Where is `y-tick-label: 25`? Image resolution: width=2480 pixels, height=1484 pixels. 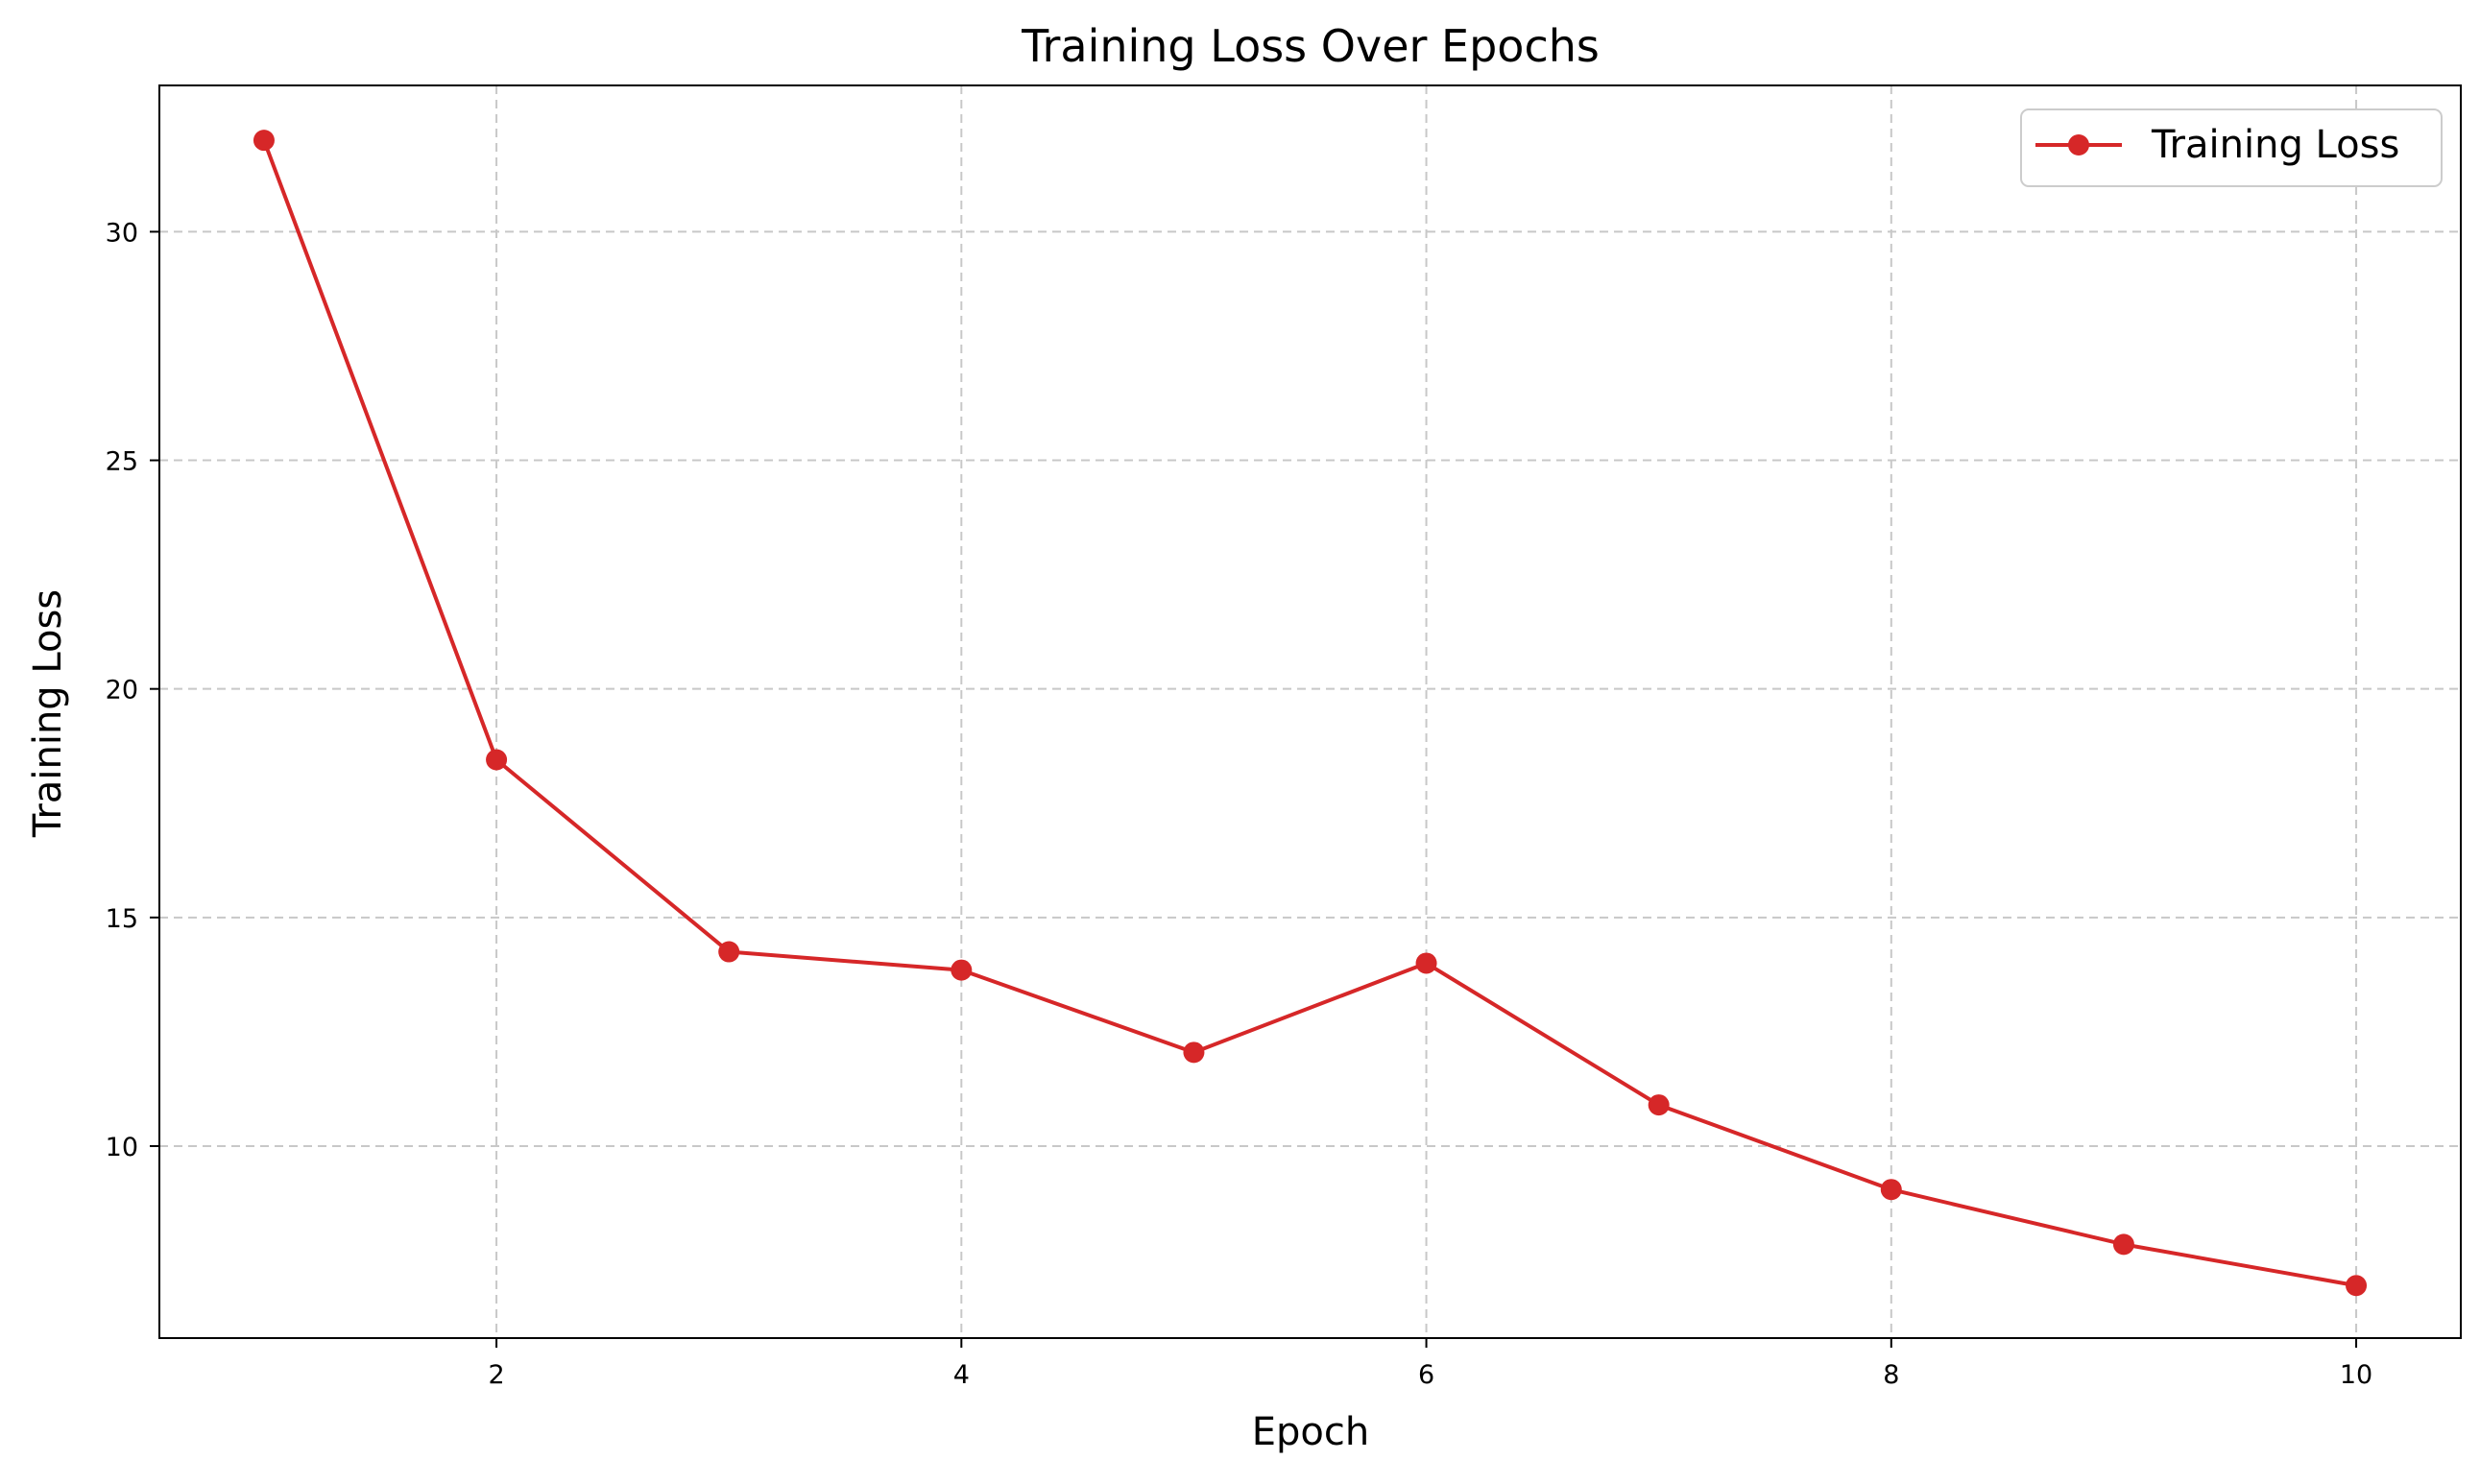 y-tick-label: 25 is located at coordinates (122, 462).